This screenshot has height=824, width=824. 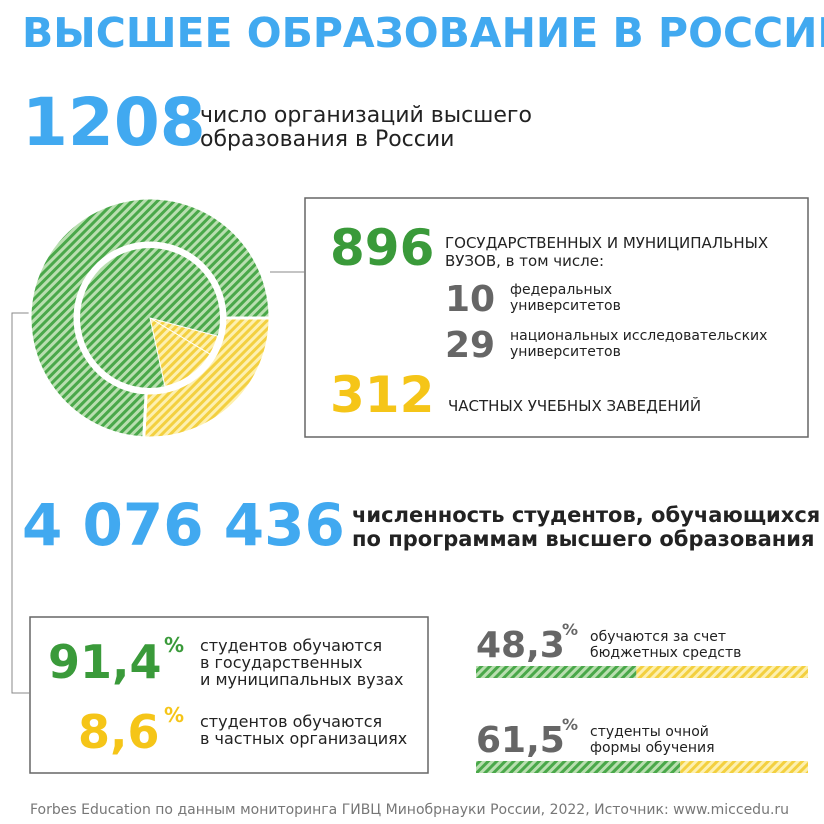 I want to click on bar-text: обучаются за счет, so click(x=658, y=637).